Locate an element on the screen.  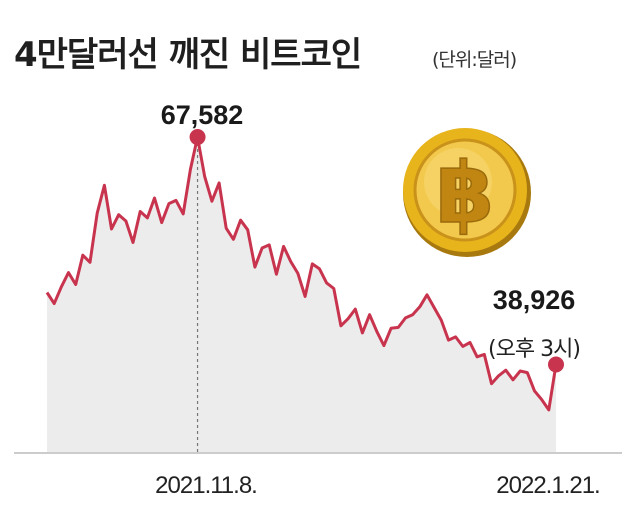
x-tick-label-end: 2022.1.21. is located at coordinates (547, 485).